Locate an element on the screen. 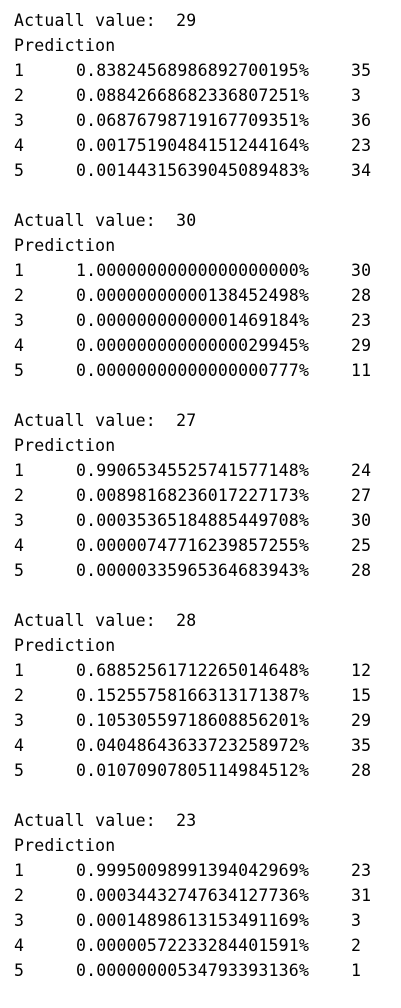  prediction-row: 3 0.00000000000001469184% 23 is located at coordinates (204, 320).